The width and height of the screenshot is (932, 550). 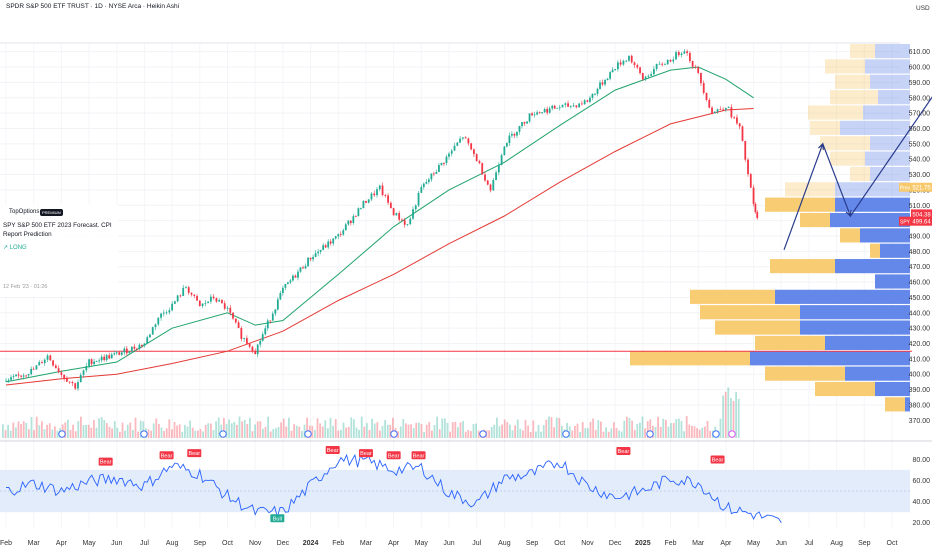 What do you see at coordinates (920, 313) in the screenshot?
I see `price-axis-label: 440.00` at bounding box center [920, 313].